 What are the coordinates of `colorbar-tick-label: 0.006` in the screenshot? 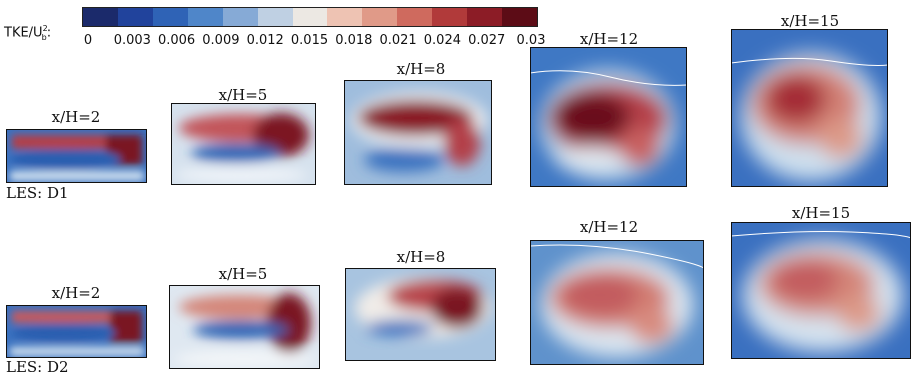 It's located at (176, 40).